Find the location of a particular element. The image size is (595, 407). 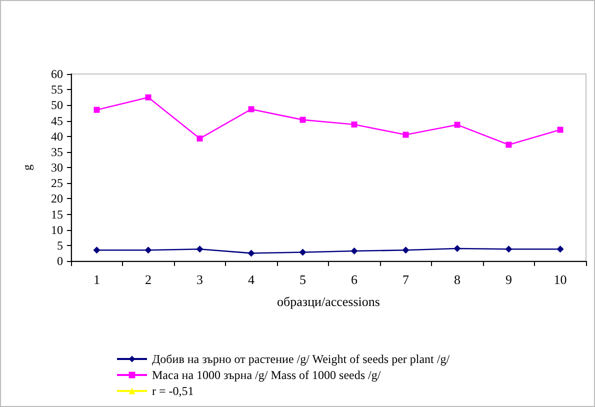

x-tick-label: 7 is located at coordinates (406, 279).